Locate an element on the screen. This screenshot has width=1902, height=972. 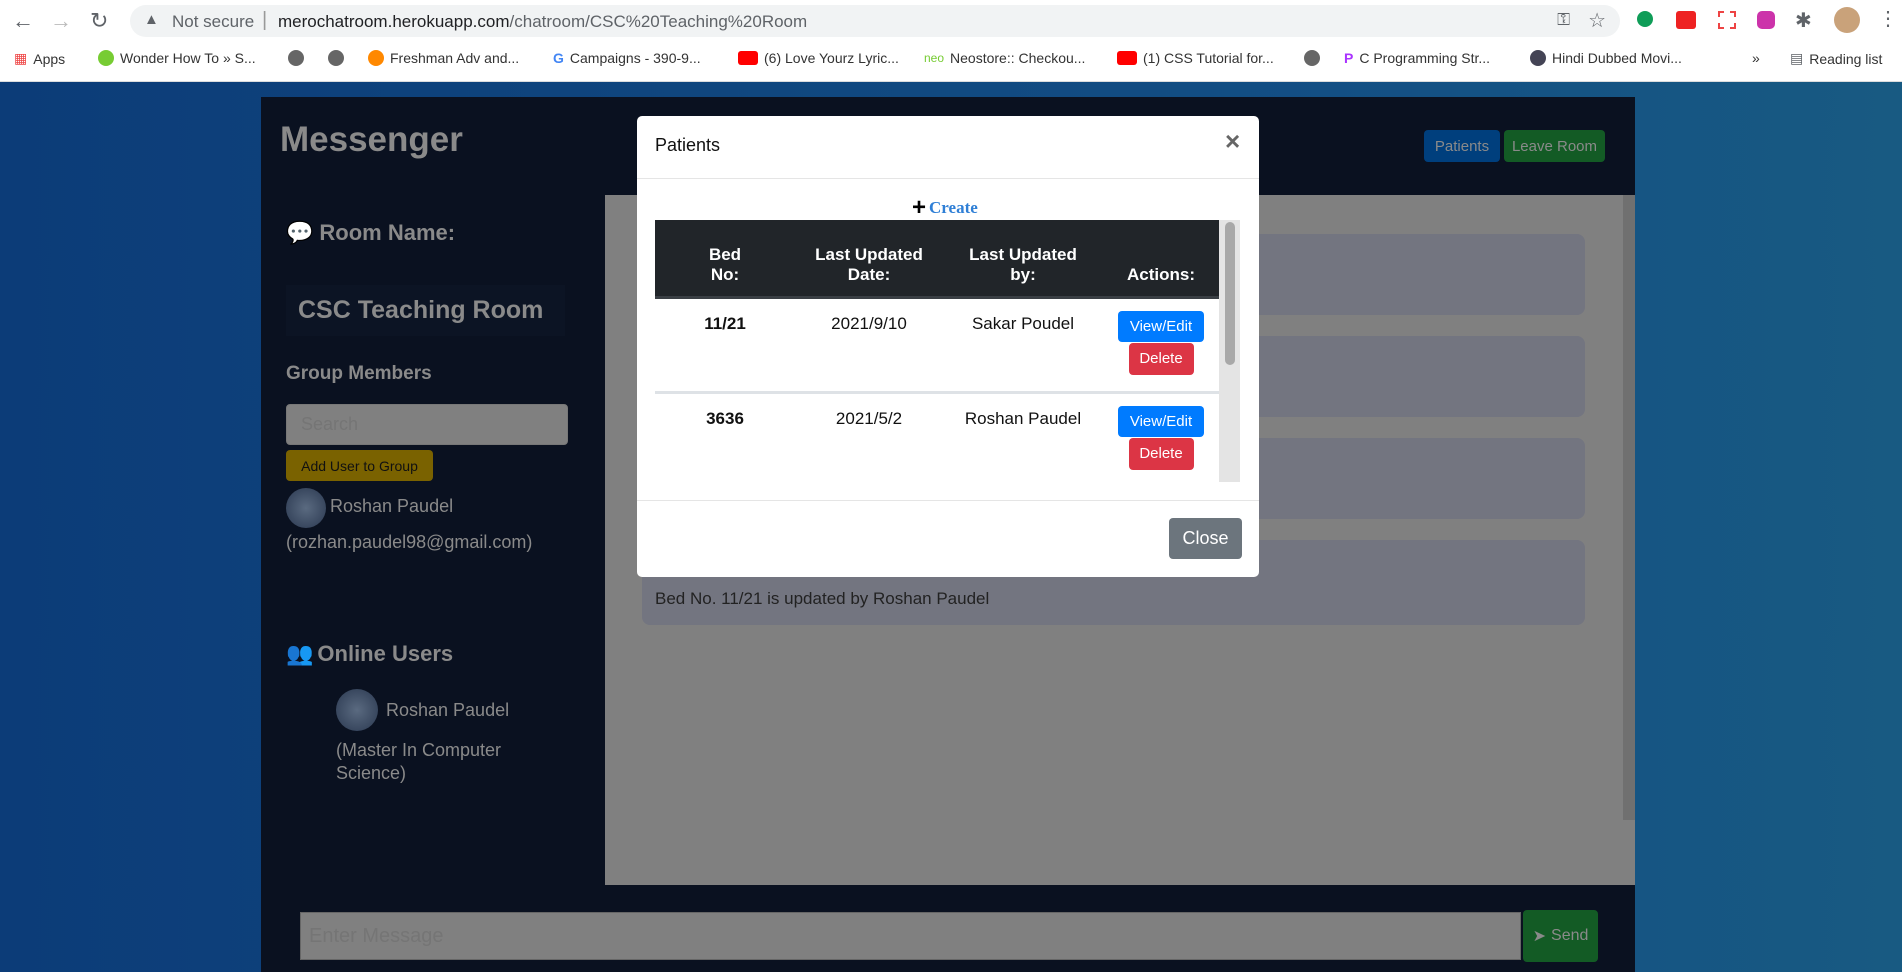
back-icon: ← is located at coordinates (23, 20).